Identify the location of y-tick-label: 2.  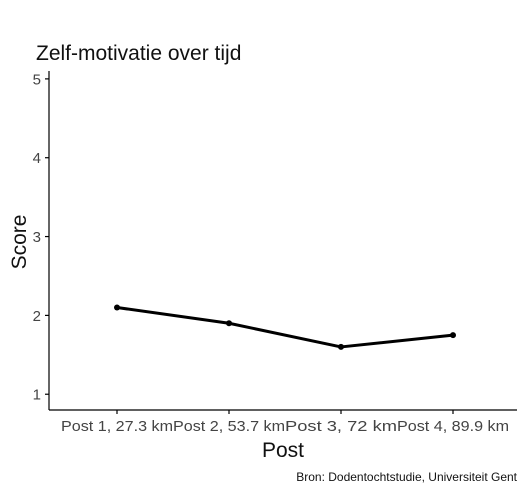
(37, 316).